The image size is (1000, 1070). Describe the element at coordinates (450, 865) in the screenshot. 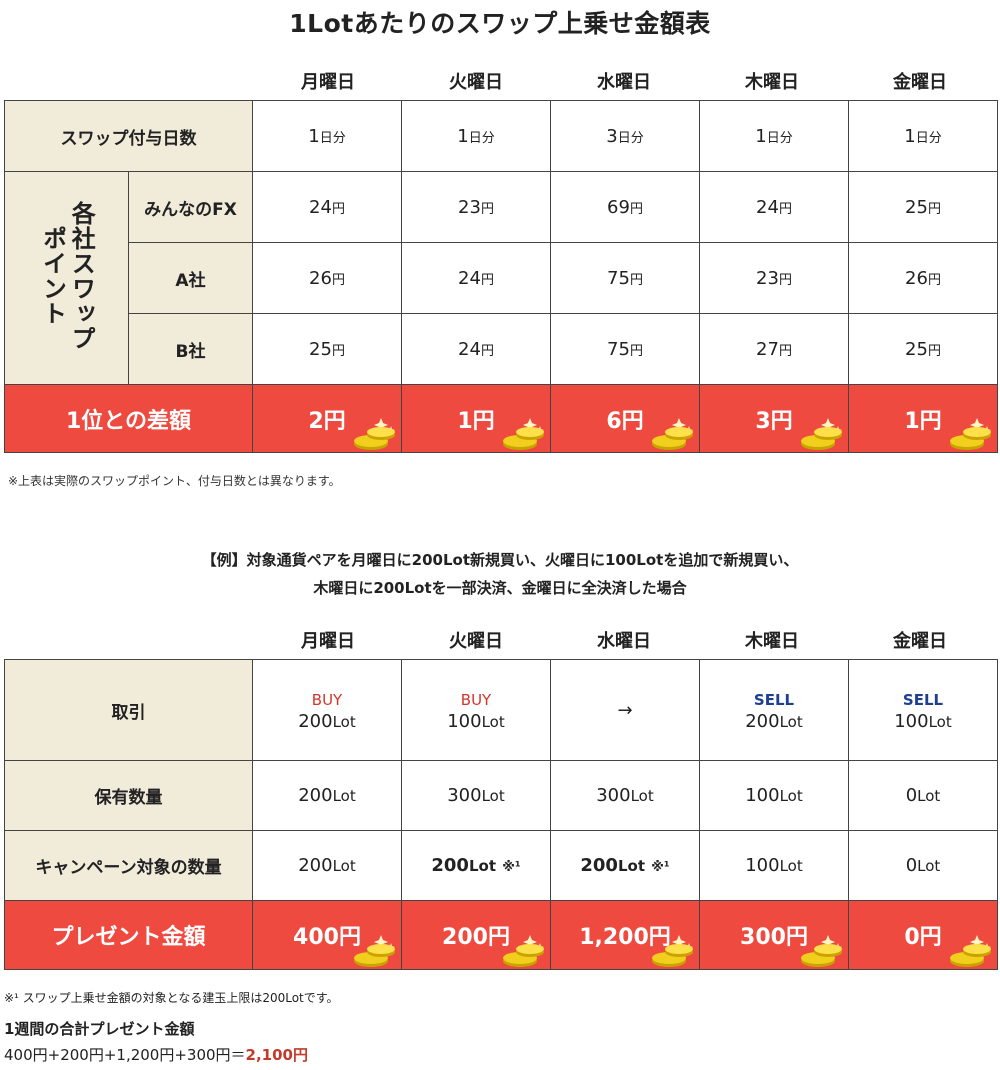

I see `campaign-qty: 200` at that location.